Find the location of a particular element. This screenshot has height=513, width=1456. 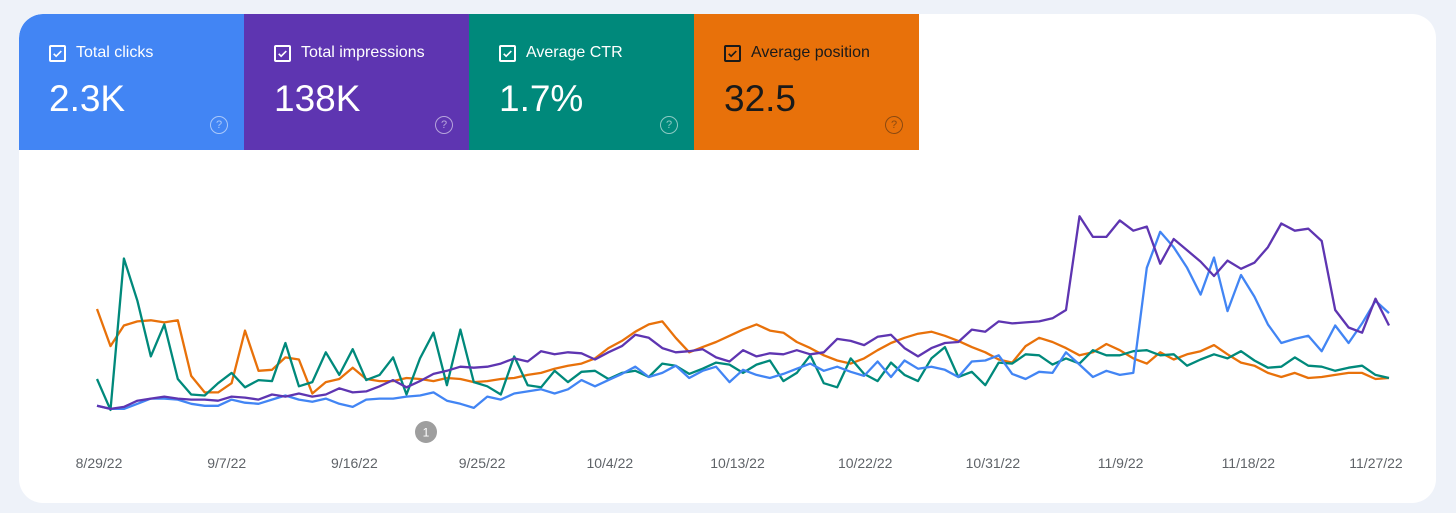

x-tick-label: 9/16/22 is located at coordinates (354, 463).